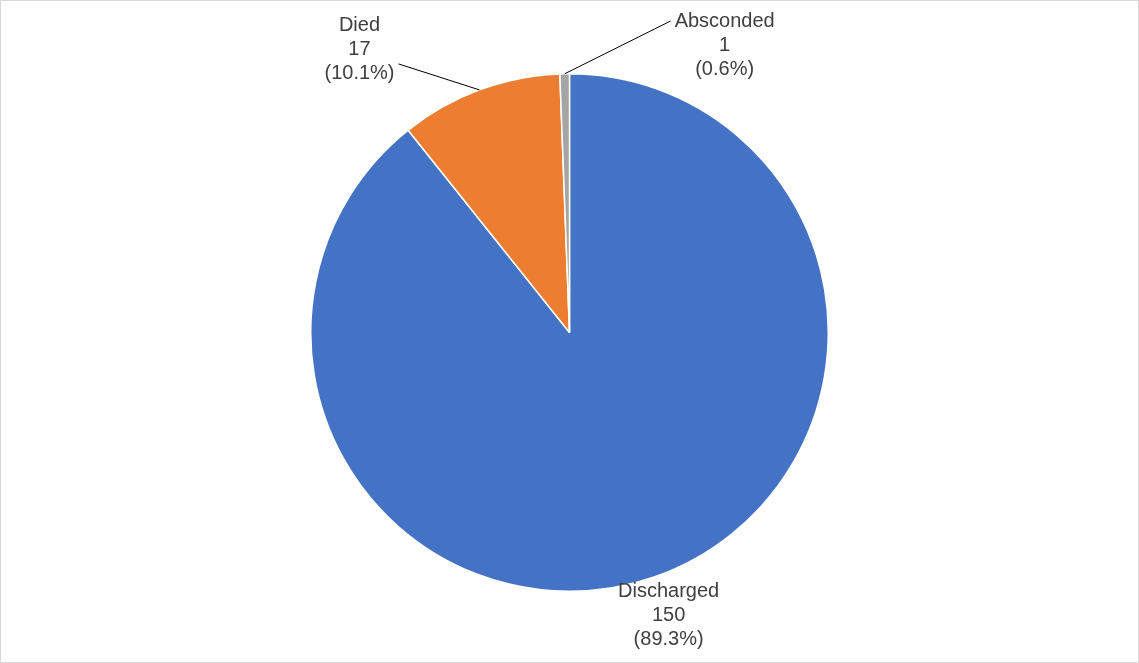 This screenshot has height=663, width=1139. What do you see at coordinates (724, 19) in the screenshot?
I see `slice-label: Absconded` at bounding box center [724, 19].